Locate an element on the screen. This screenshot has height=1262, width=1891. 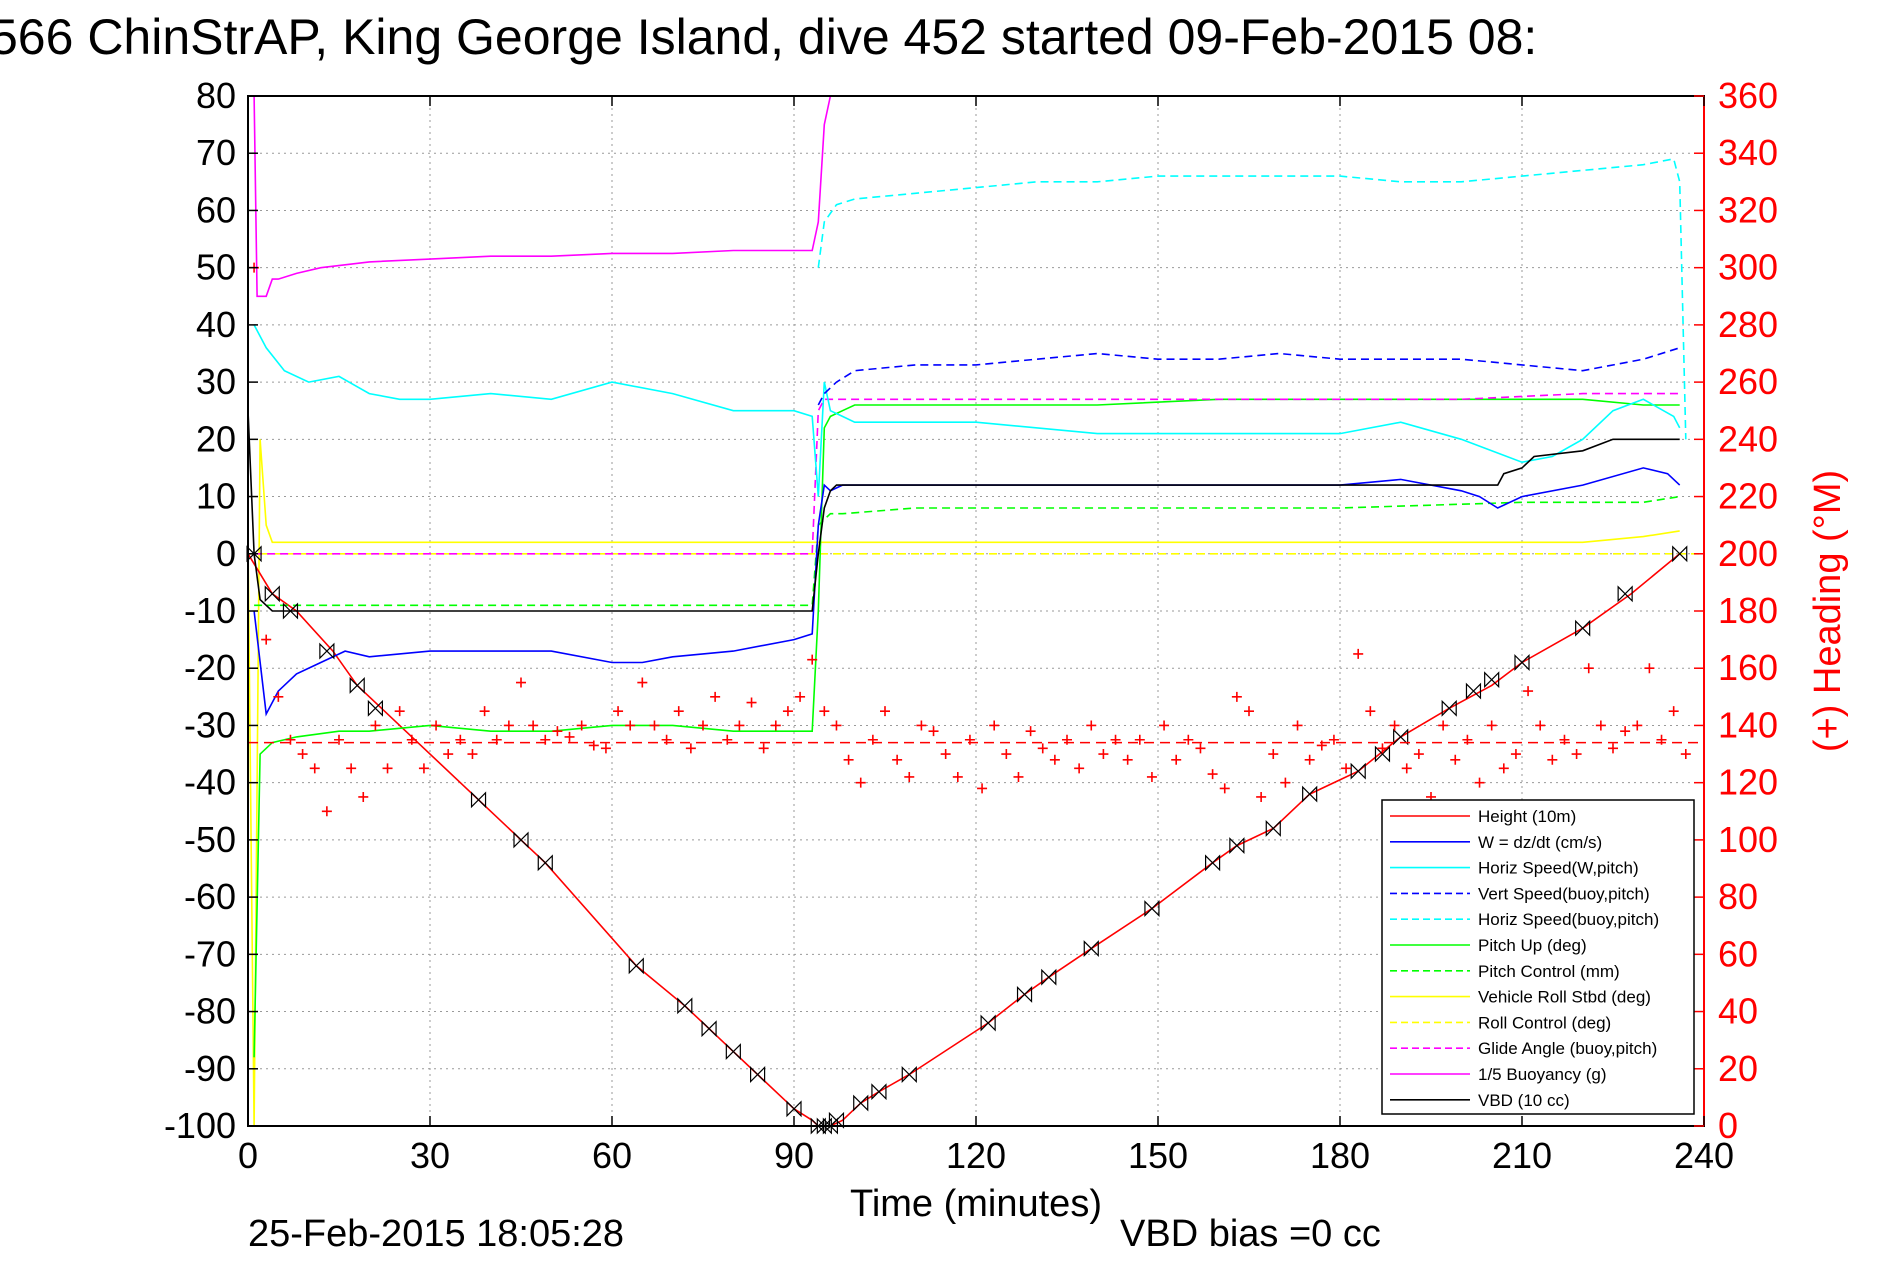
y2-tick-label: 20 is located at coordinates (1738, 1068).